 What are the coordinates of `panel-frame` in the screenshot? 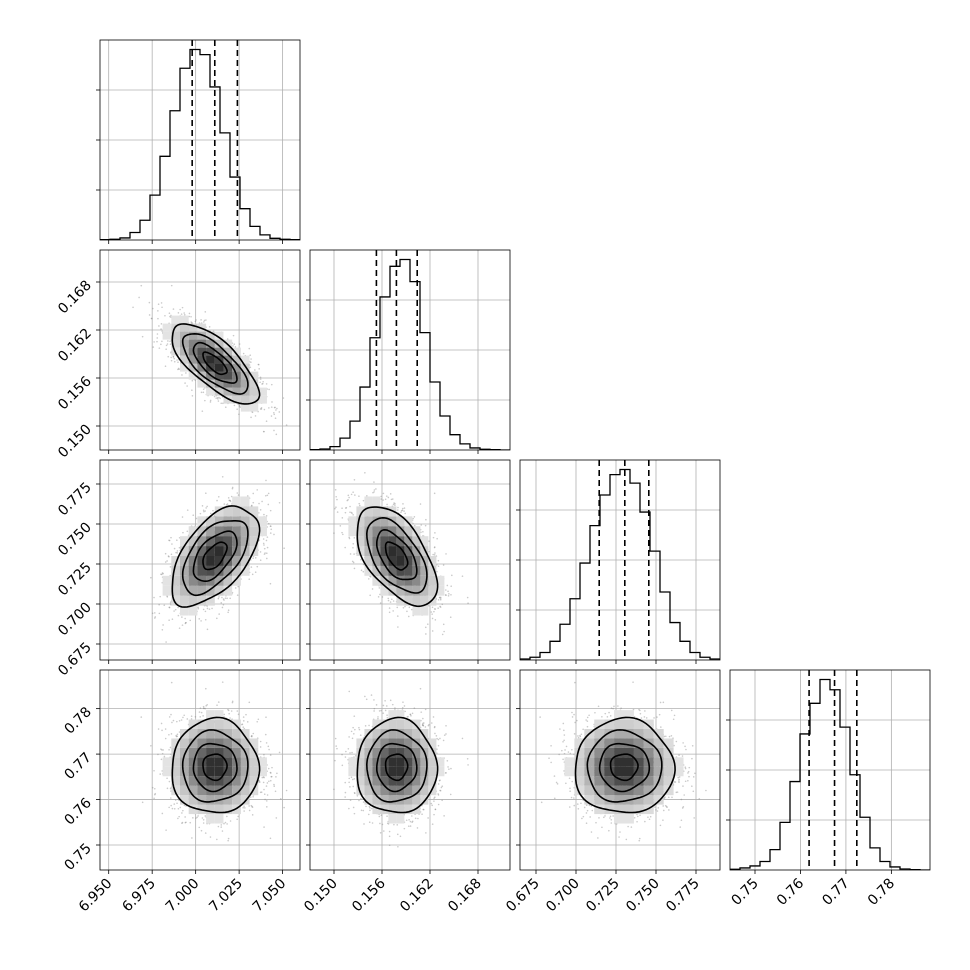 It's located at (200, 350).